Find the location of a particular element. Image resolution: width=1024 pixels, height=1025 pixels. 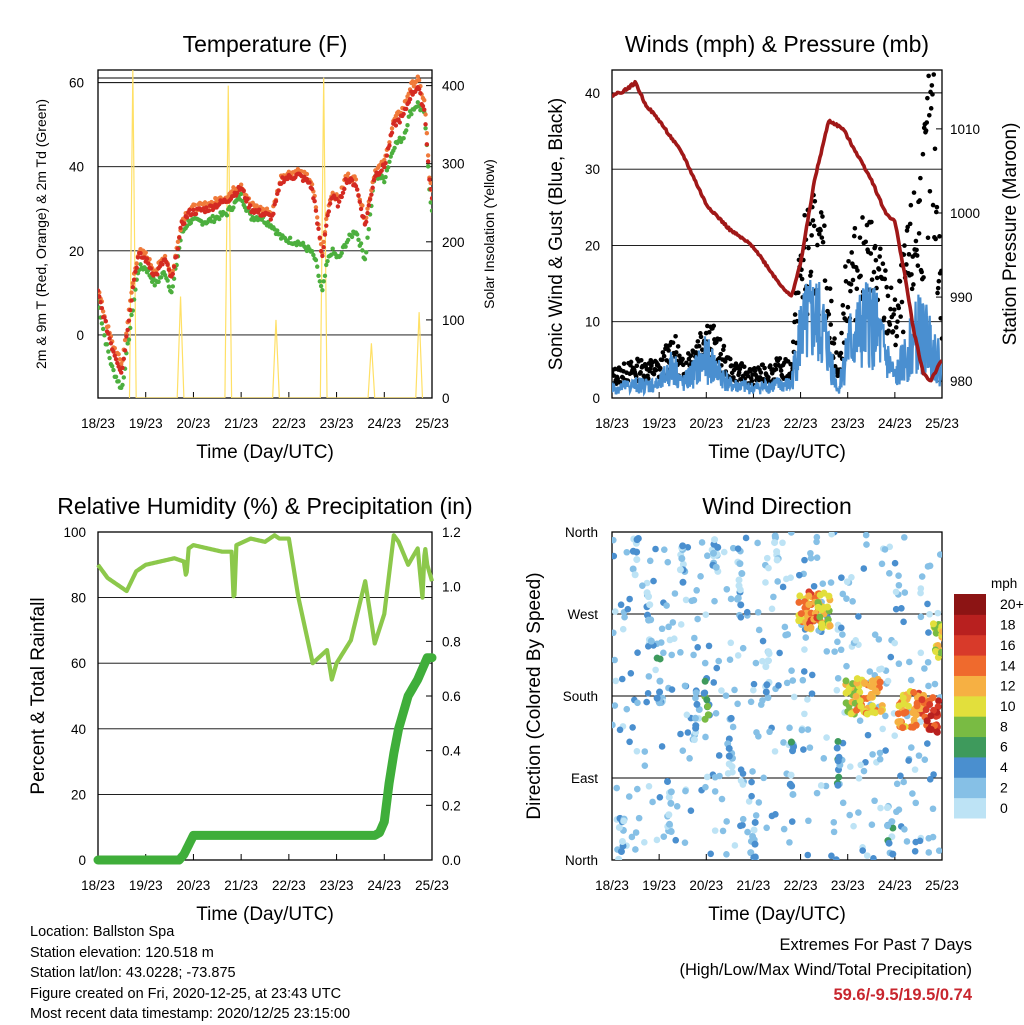

y-tick-label: East is located at coordinates (584, 778).